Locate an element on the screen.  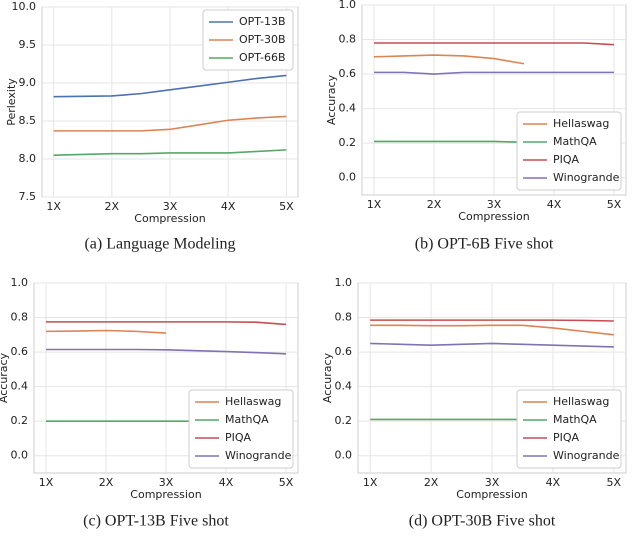
caption: (d) OPT-30B Five shot is located at coordinates (482, 521).